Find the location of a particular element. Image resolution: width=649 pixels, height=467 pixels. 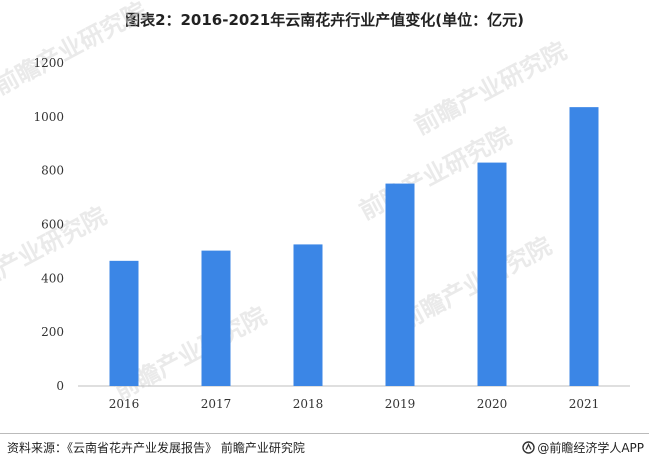

y-axis: 0 200 400 600 800 1000 1200 is located at coordinates (48, 224).